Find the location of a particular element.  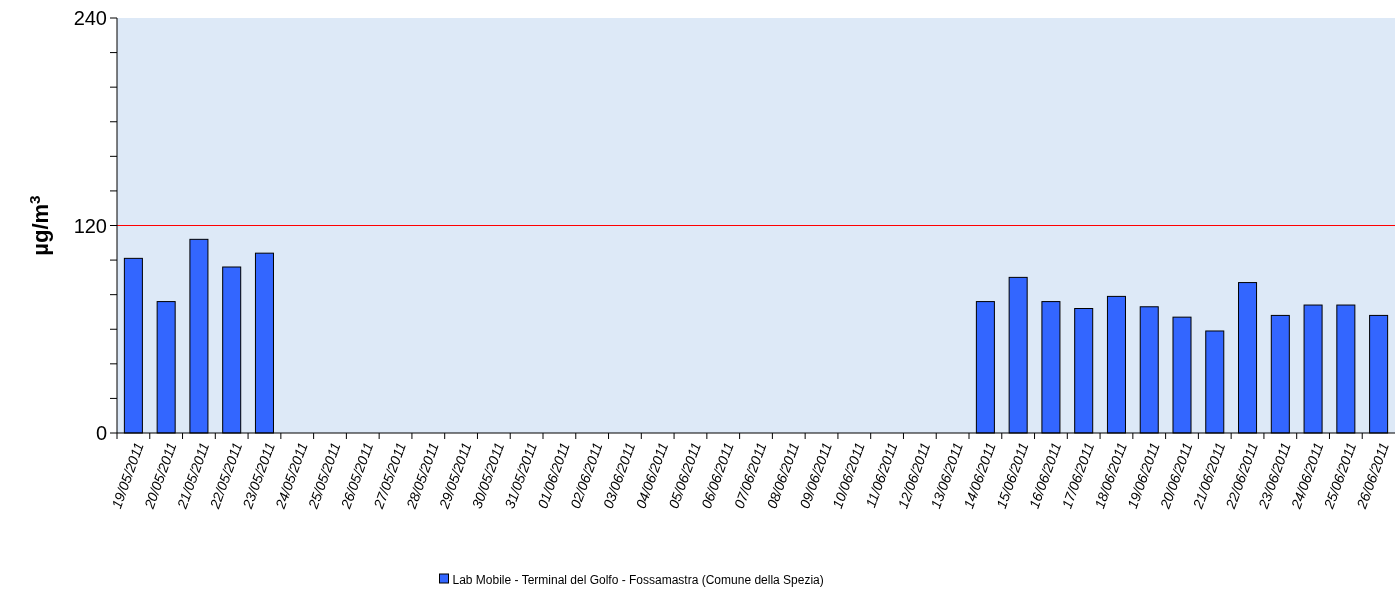

y-tick-label: 0 is located at coordinates (101, 433).